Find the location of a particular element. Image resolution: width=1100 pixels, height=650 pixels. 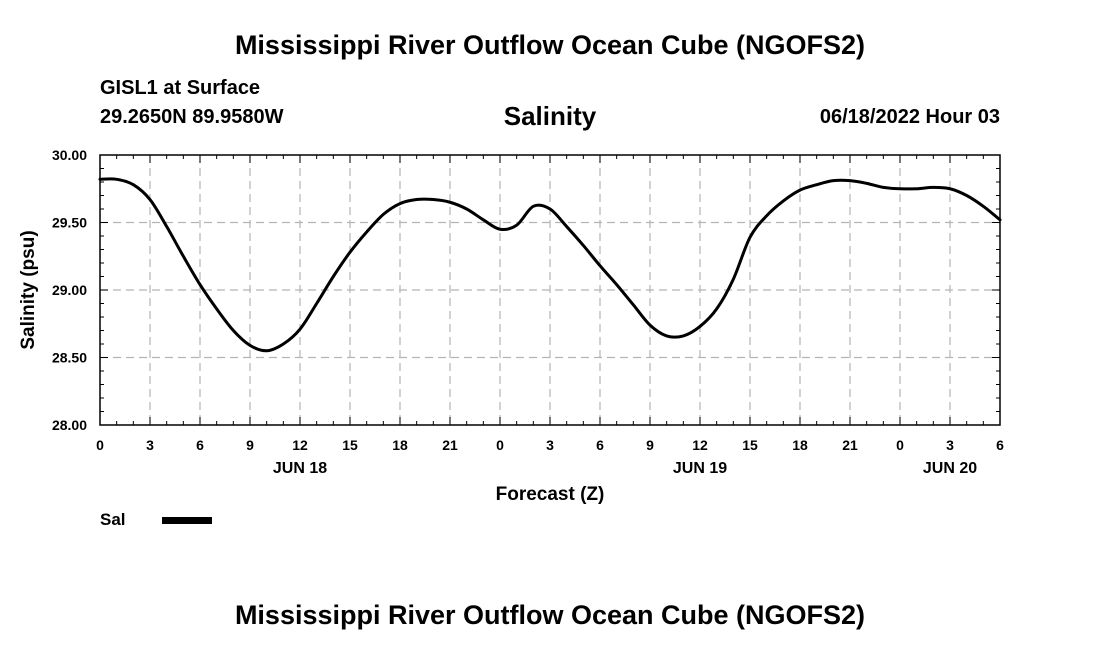

station-label: GISL1 at Surface is located at coordinates (180, 88).